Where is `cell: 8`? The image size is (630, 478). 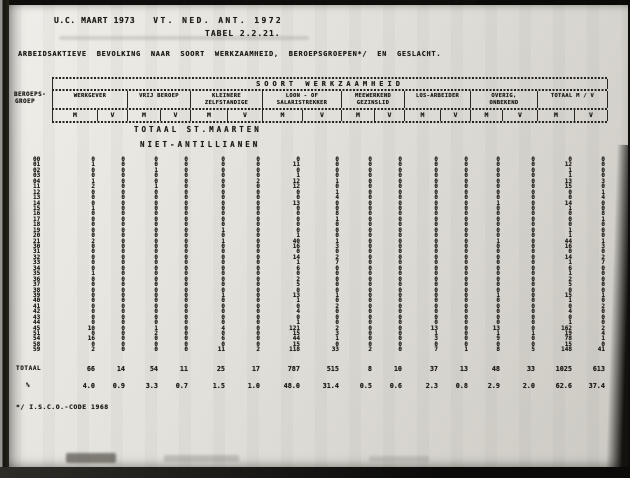 cell: 8 is located at coordinates (603, 214).